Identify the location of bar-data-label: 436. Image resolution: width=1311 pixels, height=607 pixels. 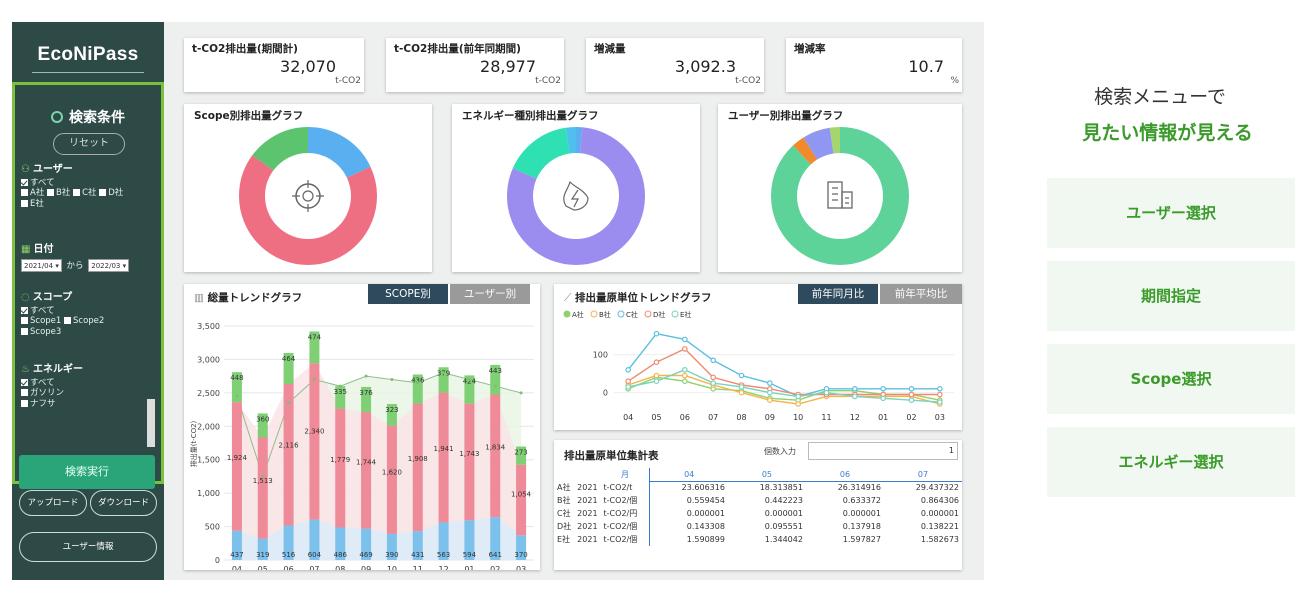
(418, 380).